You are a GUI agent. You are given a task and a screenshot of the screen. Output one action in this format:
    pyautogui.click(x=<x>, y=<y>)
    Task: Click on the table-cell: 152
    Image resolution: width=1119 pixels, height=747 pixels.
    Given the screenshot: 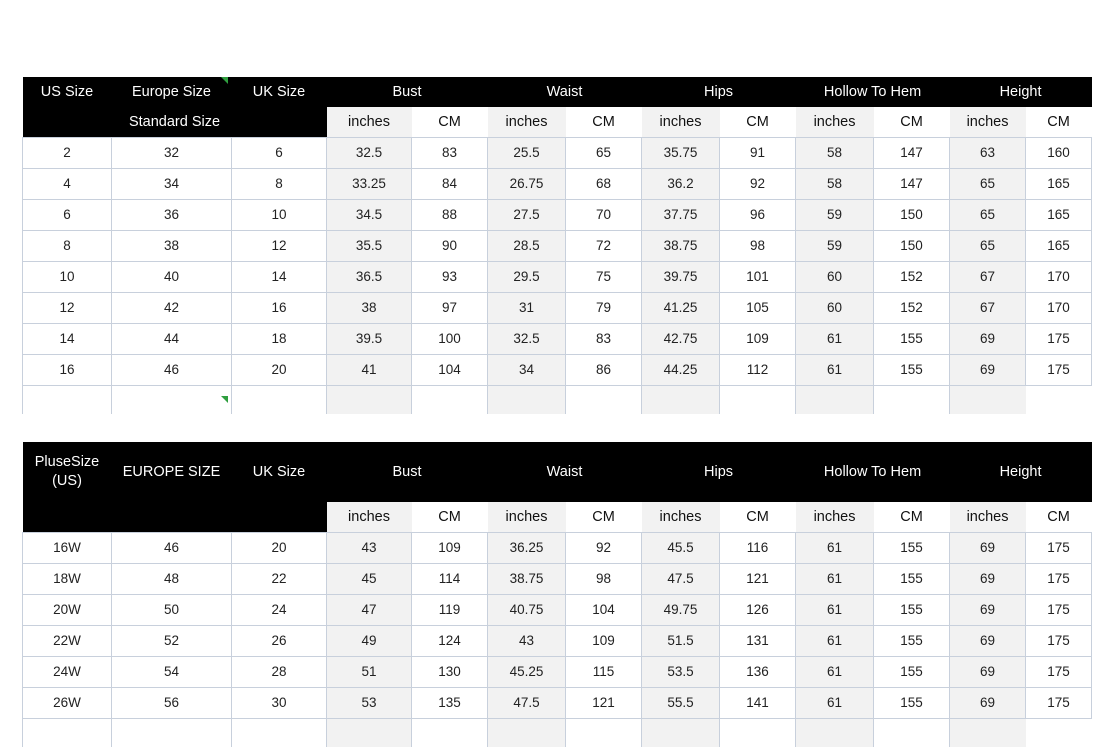 What is the action you would take?
    pyautogui.click(x=912, y=277)
    